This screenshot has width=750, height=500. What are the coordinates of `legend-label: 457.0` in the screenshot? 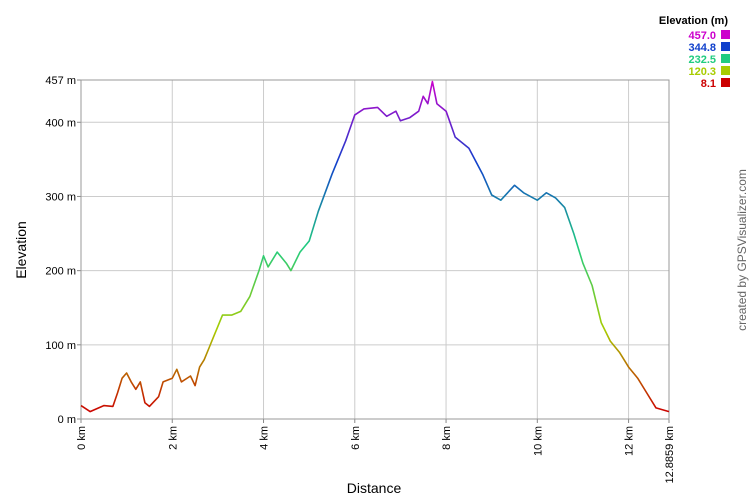 It's located at (702, 36).